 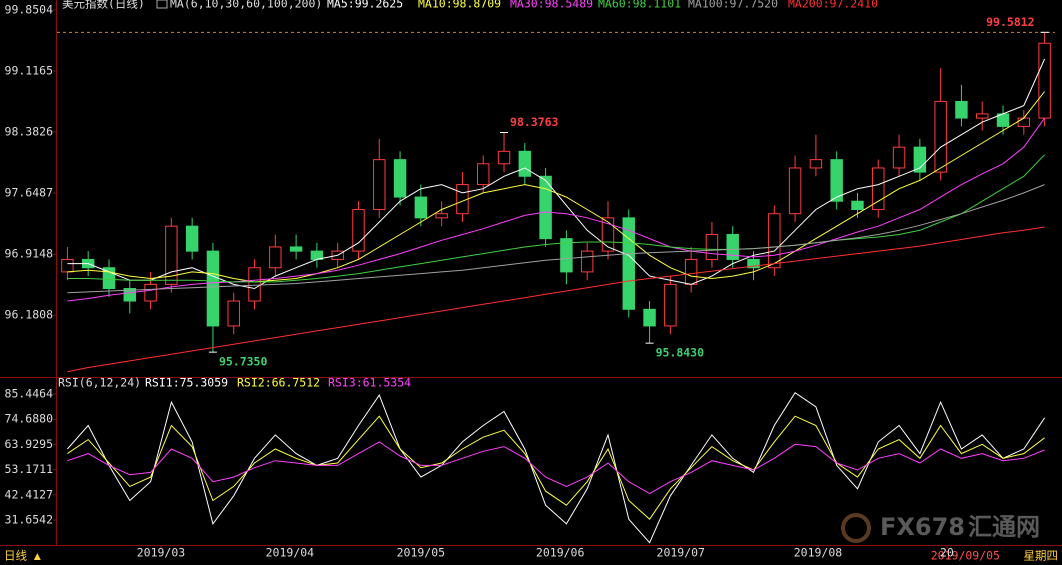 I want to click on watermark-logo: FX678, so click(x=922, y=527).